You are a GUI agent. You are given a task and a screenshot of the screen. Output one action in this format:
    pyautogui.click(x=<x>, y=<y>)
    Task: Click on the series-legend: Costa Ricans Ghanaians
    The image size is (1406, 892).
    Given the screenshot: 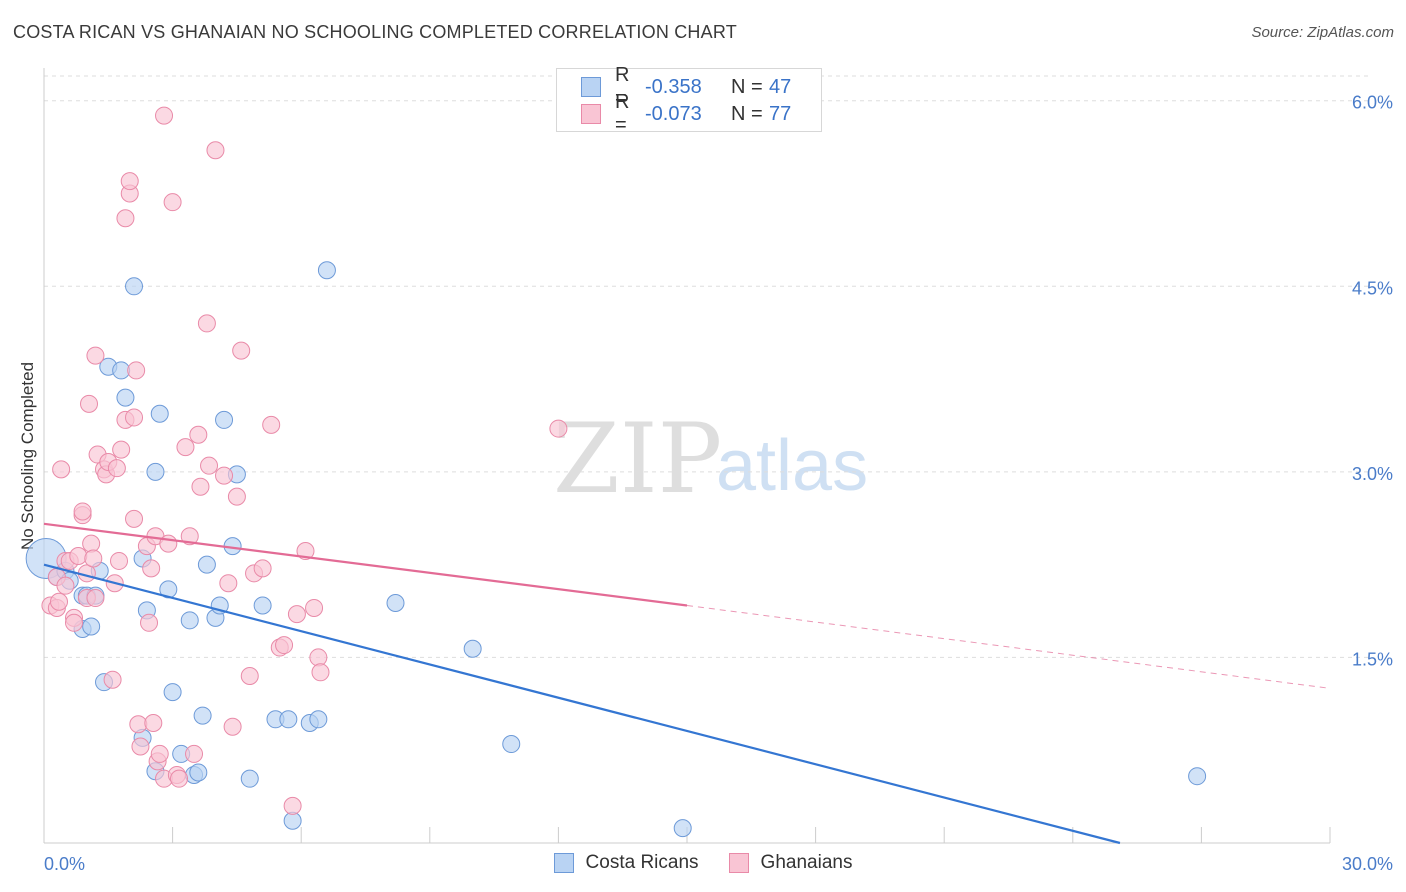 What is the action you would take?
    pyautogui.click(x=703, y=863)
    